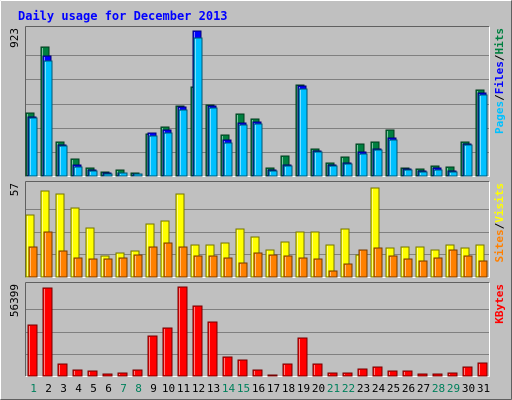 This screenshot has height=400, width=512. Describe the element at coordinates (499, 203) in the screenshot. I see `legend-entry: Visits` at that location.